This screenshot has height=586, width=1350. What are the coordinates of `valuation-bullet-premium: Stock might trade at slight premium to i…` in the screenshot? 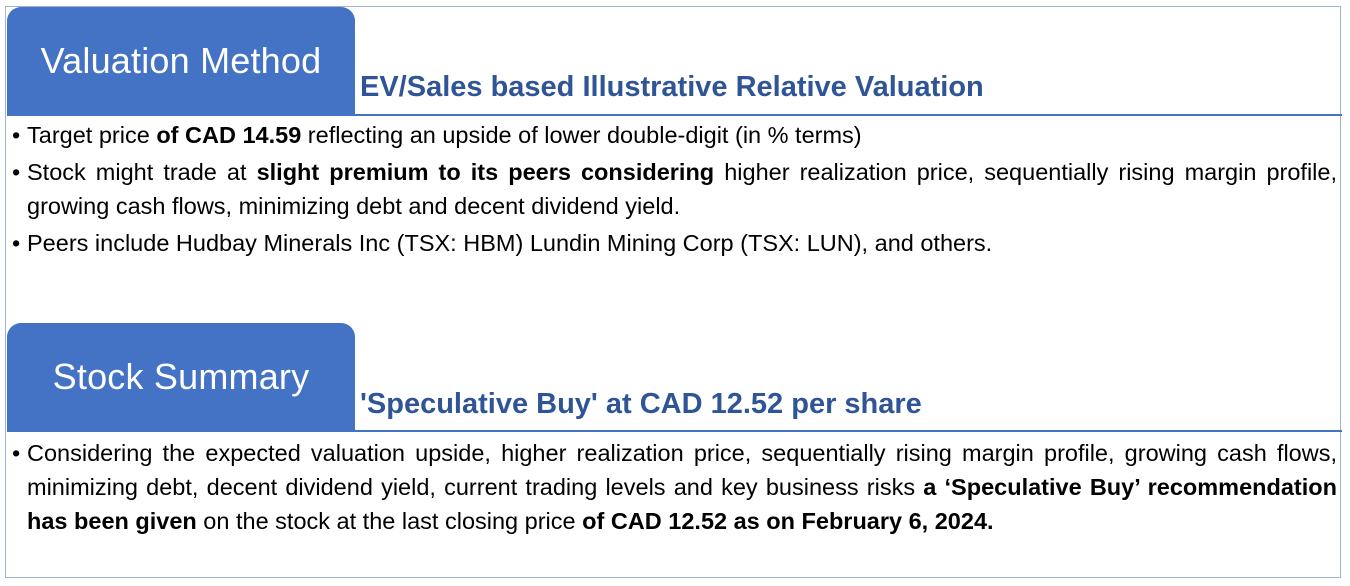 It's located at (674, 189).